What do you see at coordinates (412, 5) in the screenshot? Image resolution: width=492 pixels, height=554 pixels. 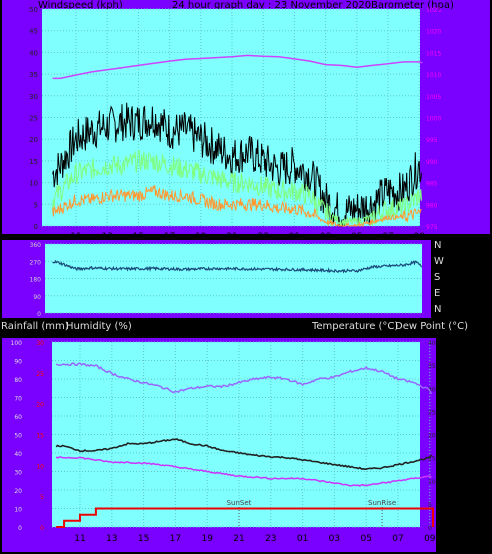 I see `barometer-axis-label: Barometer (hpa)` at bounding box center [412, 5].